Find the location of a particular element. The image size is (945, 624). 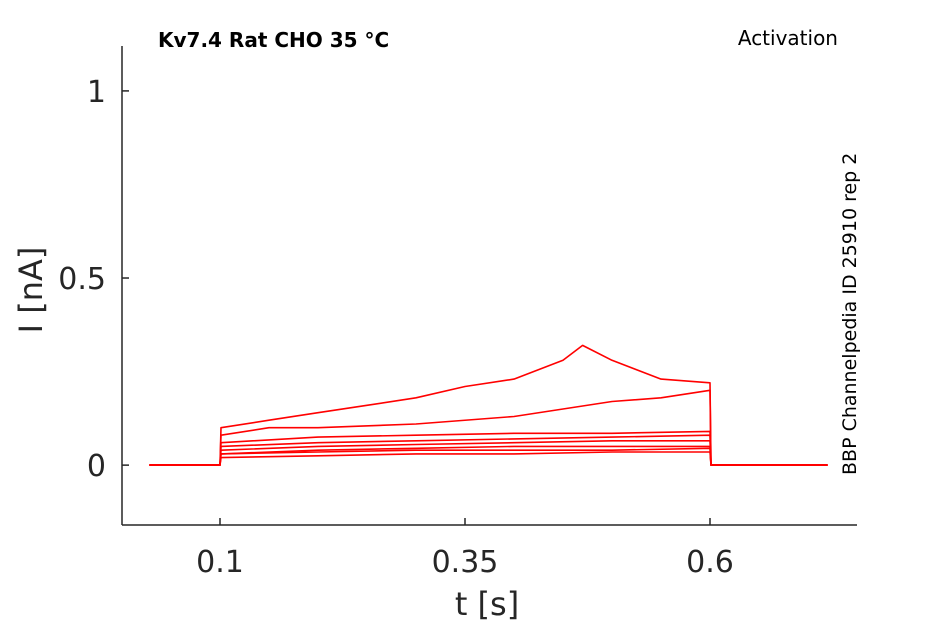

chart-title: Kv7.4 Rat CHO 35 °C is located at coordinates (273, 40).